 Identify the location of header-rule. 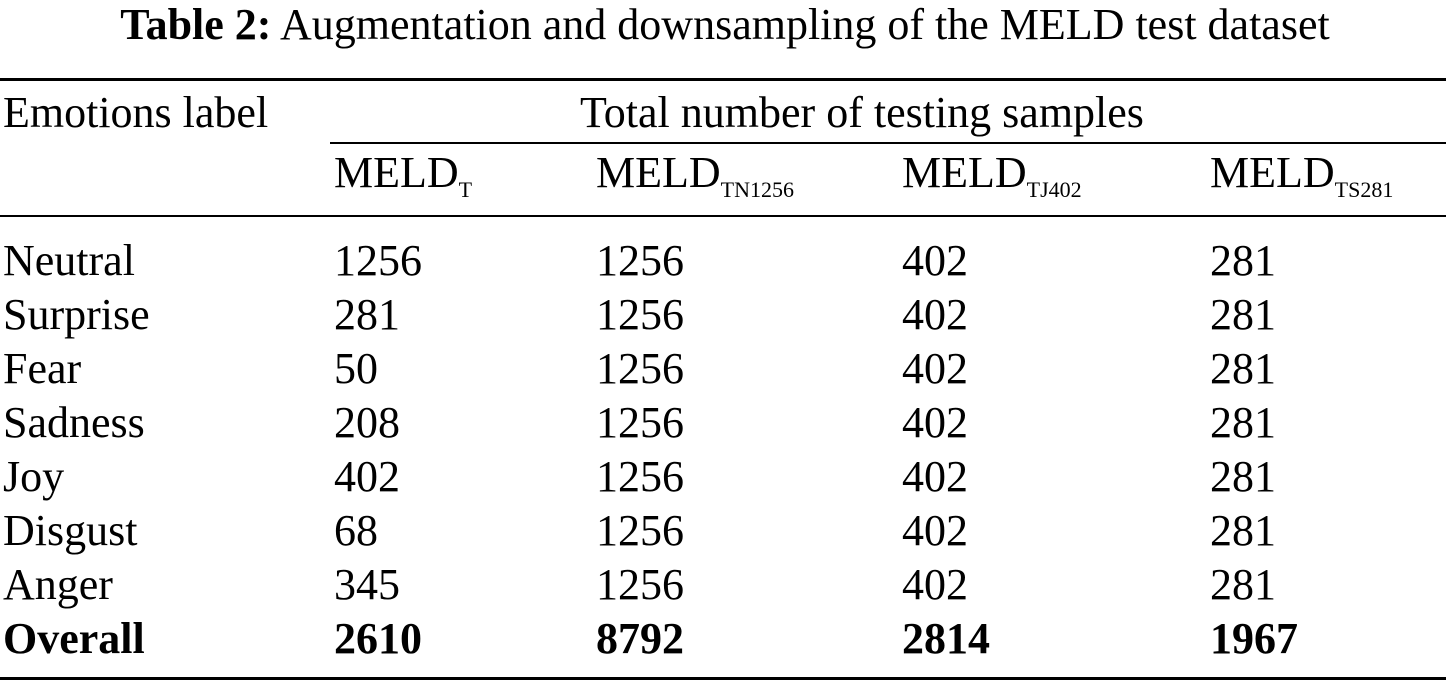
(723, 216).